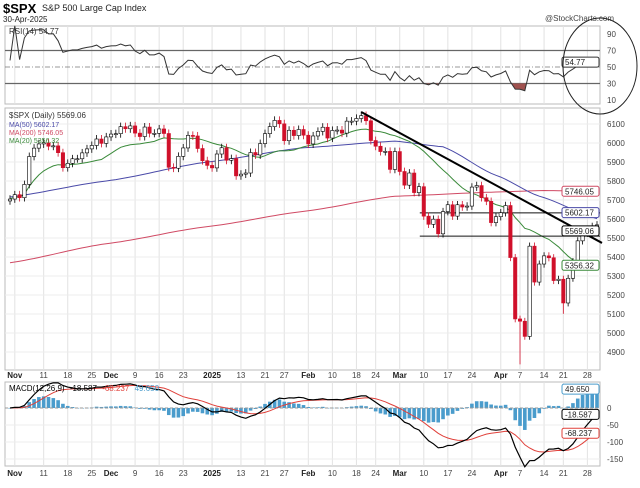  Describe the element at coordinates (34, 141) in the screenshot. I see `ma20-legend: MA(20) 5356.32` at that location.